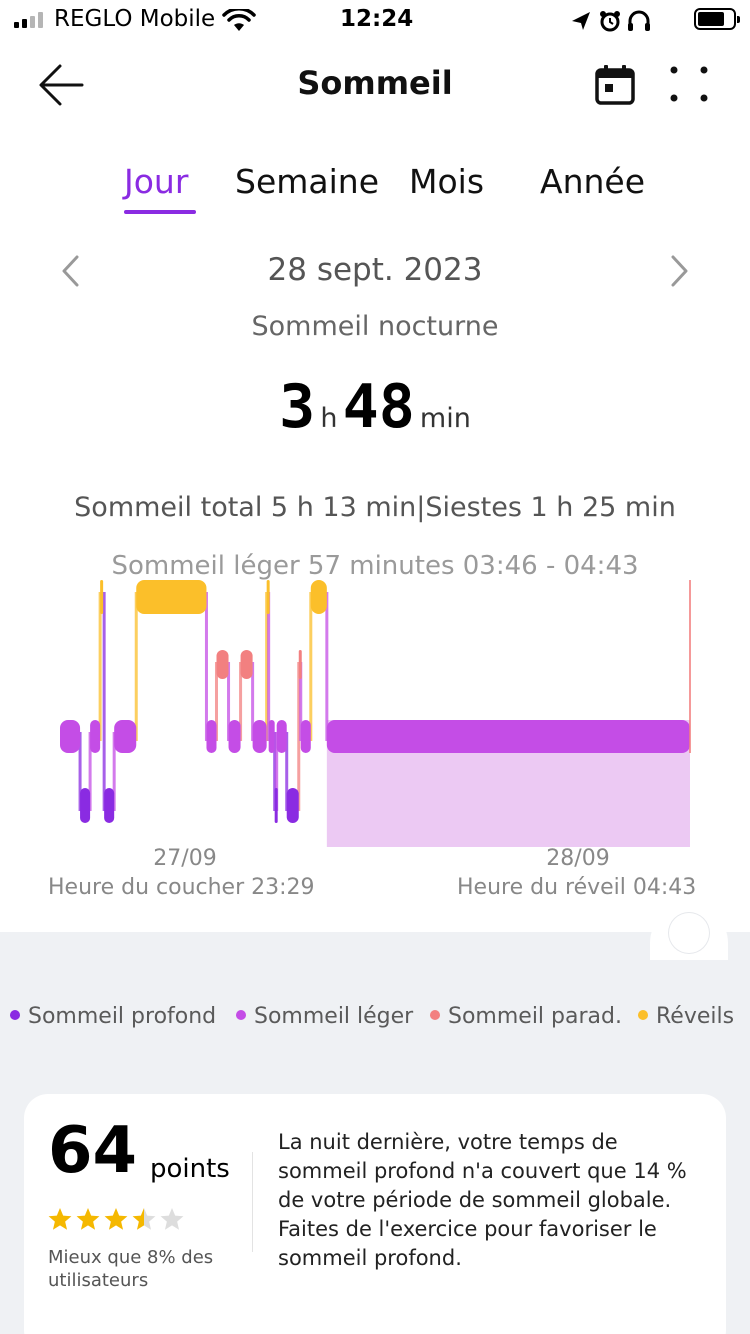  I want to click on star-rating, so click(116, 1219).